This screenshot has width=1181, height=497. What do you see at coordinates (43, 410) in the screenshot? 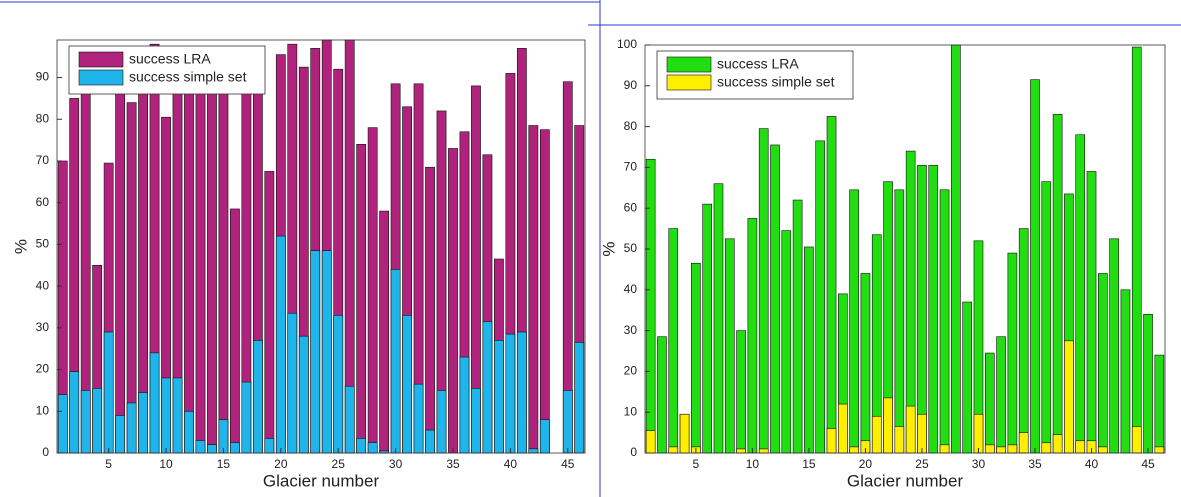
I see `y-tick-label: 10` at bounding box center [43, 410].